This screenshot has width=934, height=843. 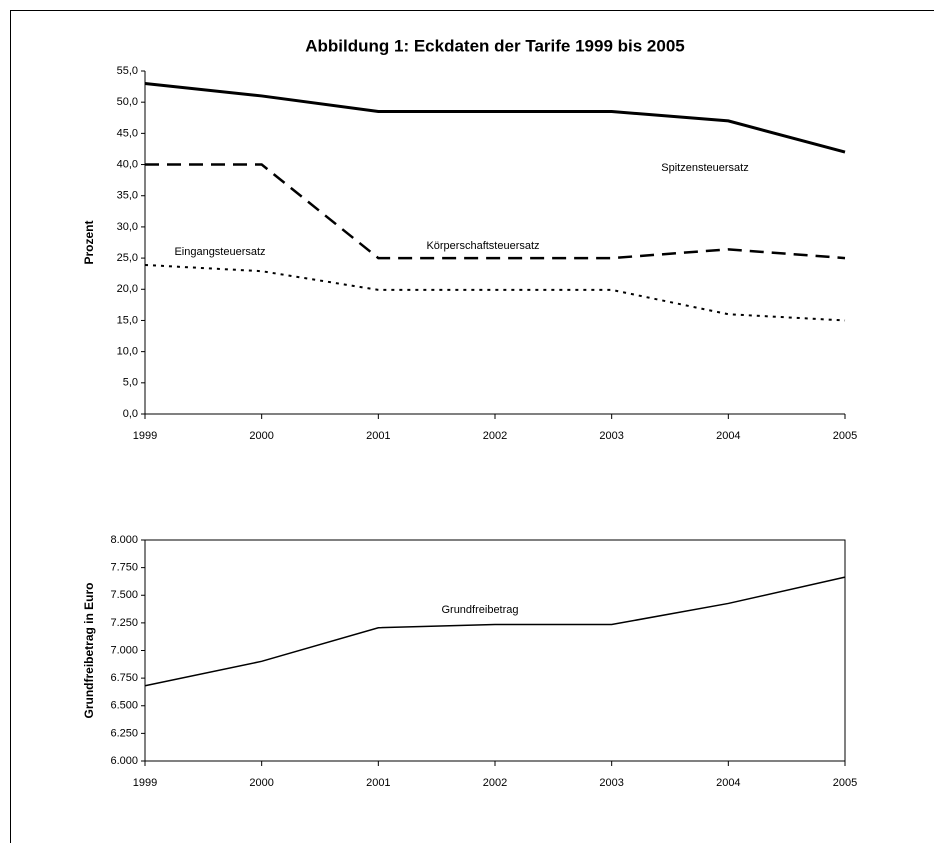 I want to click on y-tick-label: 25,0, so click(x=127, y=258).